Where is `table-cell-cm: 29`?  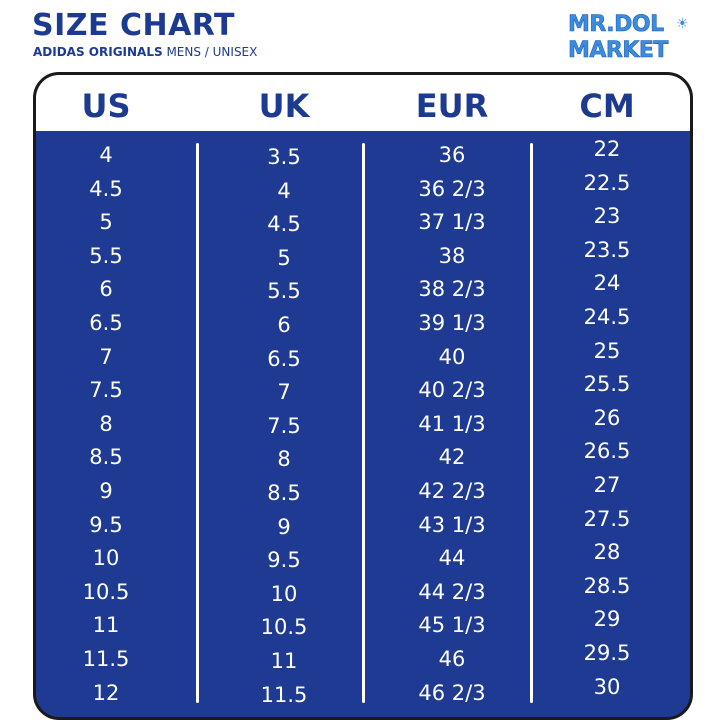 table-cell-cm: 29 is located at coordinates (607, 619).